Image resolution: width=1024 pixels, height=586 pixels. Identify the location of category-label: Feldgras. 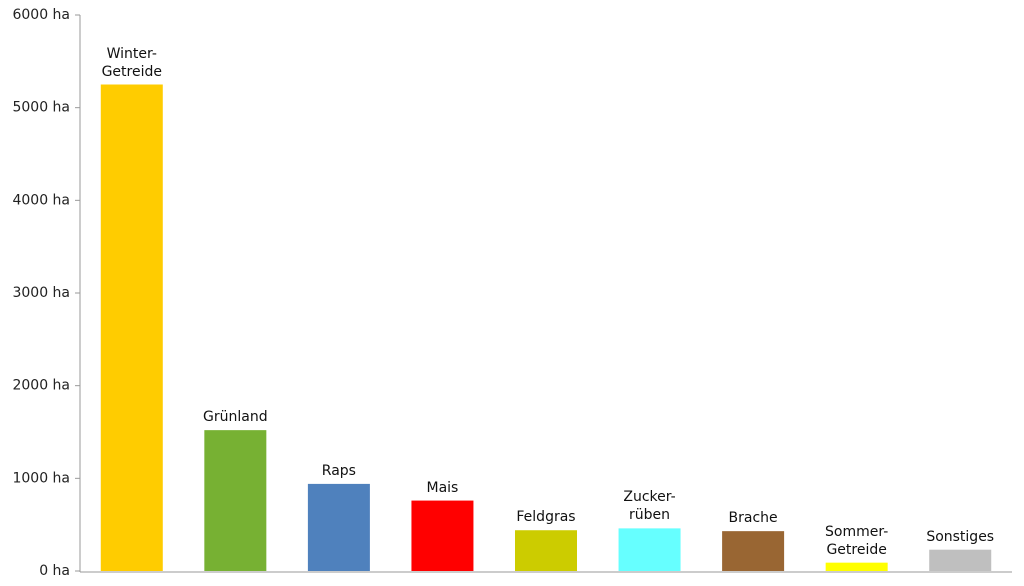
(546, 517).